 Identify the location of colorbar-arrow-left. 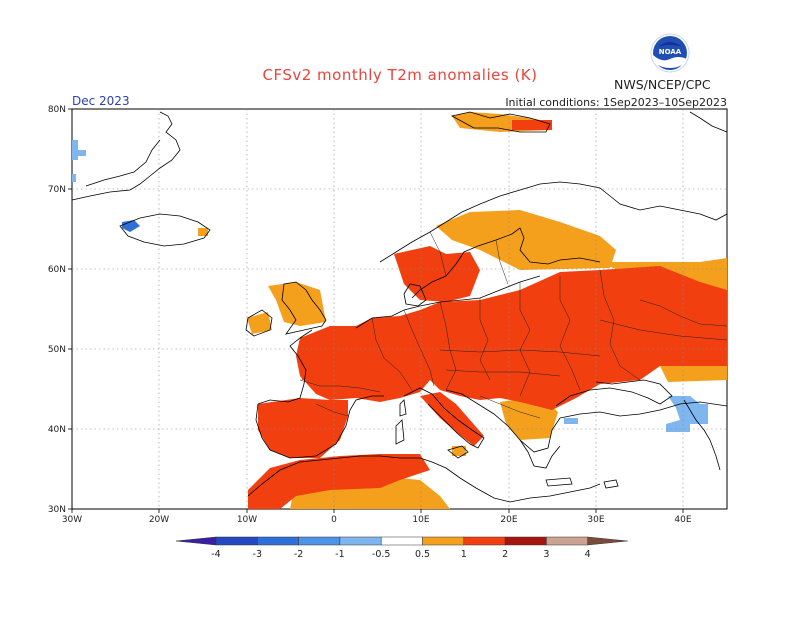
(196, 541).